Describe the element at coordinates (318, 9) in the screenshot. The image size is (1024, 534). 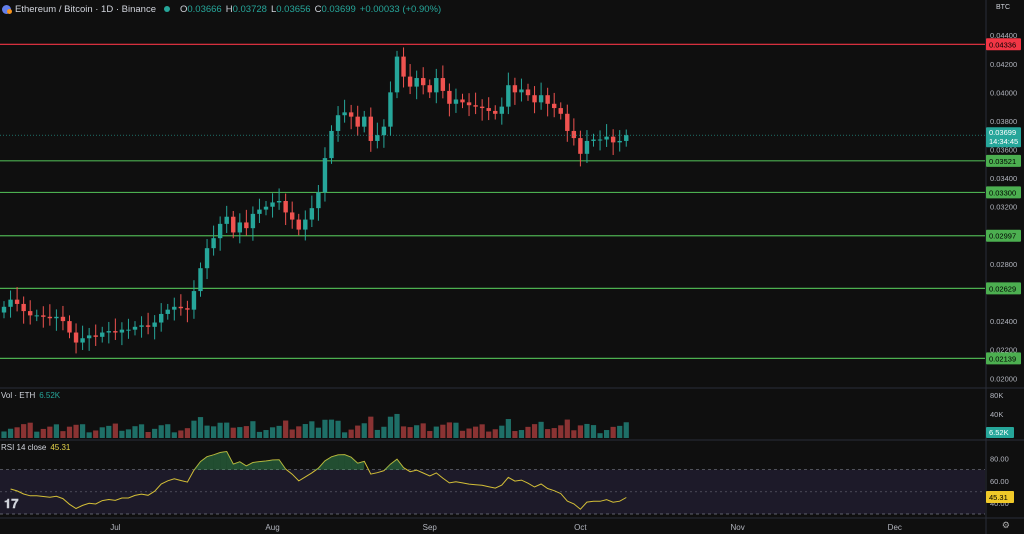
I see `close-label: C` at that location.